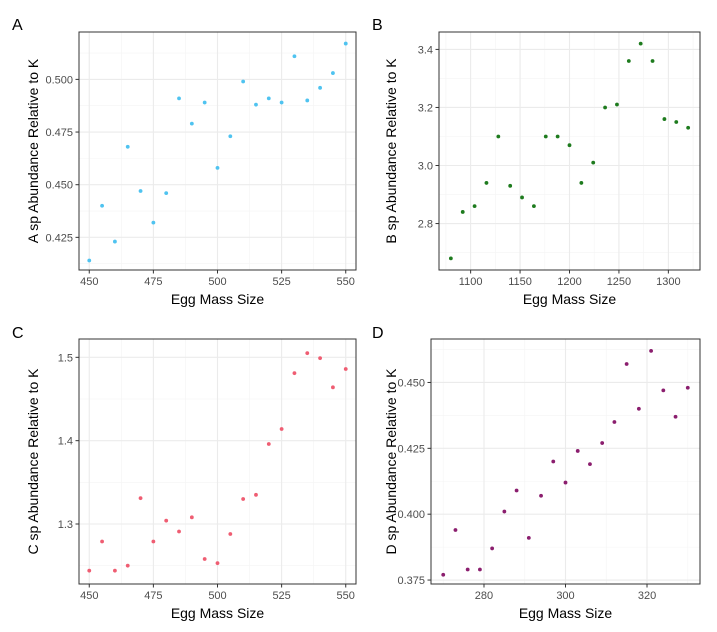 The height and width of the screenshot is (632, 717). I want to click on panel-label-a: A, so click(17, 25).